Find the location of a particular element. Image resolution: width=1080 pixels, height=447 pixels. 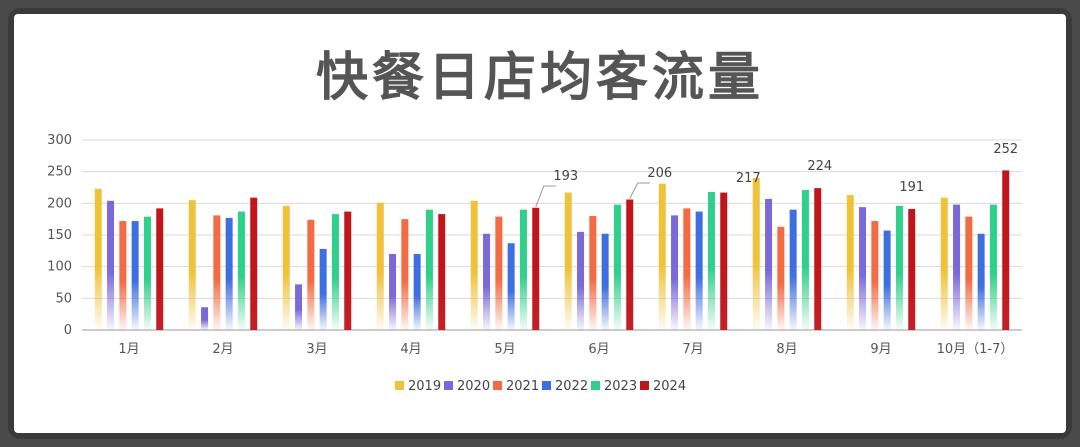

annotation-label: 191 is located at coordinates (911, 187).